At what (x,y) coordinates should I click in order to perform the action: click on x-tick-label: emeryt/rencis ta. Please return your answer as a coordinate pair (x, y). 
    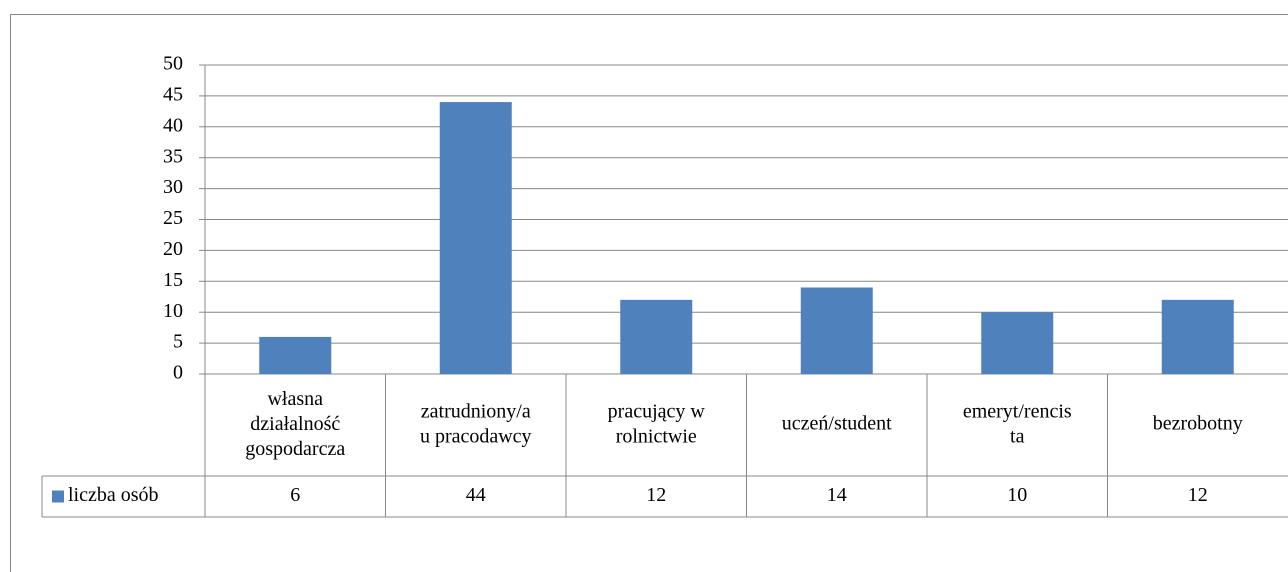
    Looking at the image, I should click on (1017, 423).